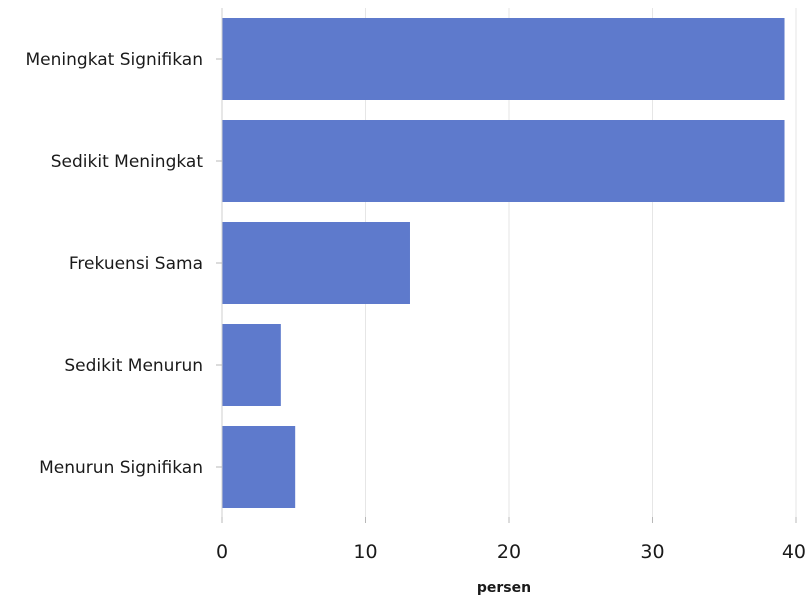 The image size is (809, 597). I want to click on x-tick-label: 40, so click(794, 552).